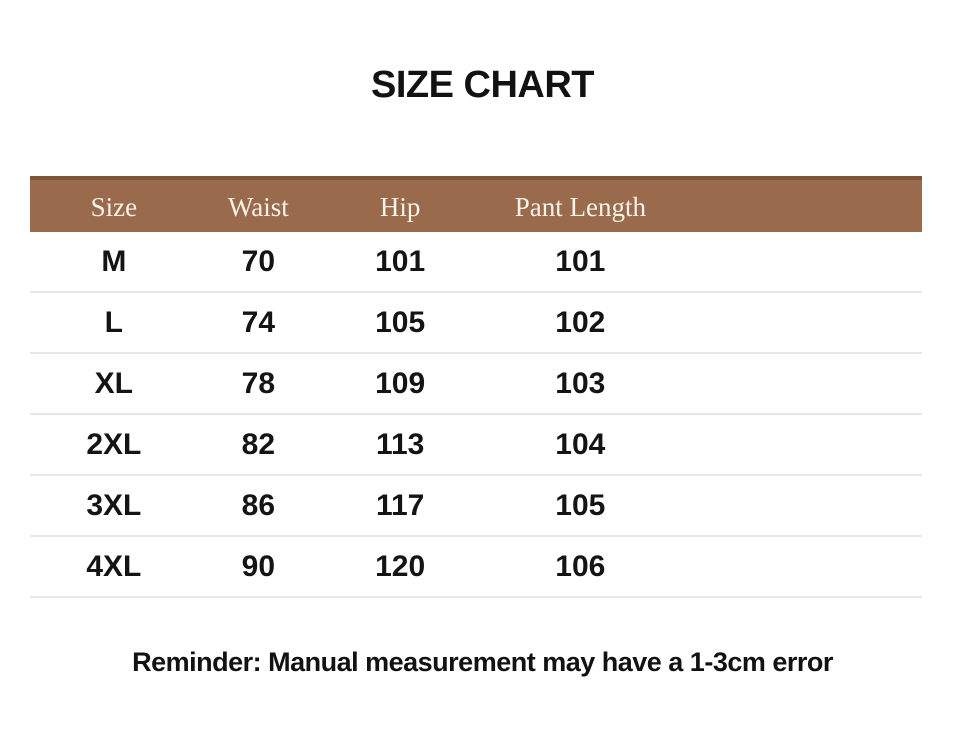 This screenshot has width=965, height=754. Describe the element at coordinates (258, 383) in the screenshot. I see `waist-value: 78` at that location.